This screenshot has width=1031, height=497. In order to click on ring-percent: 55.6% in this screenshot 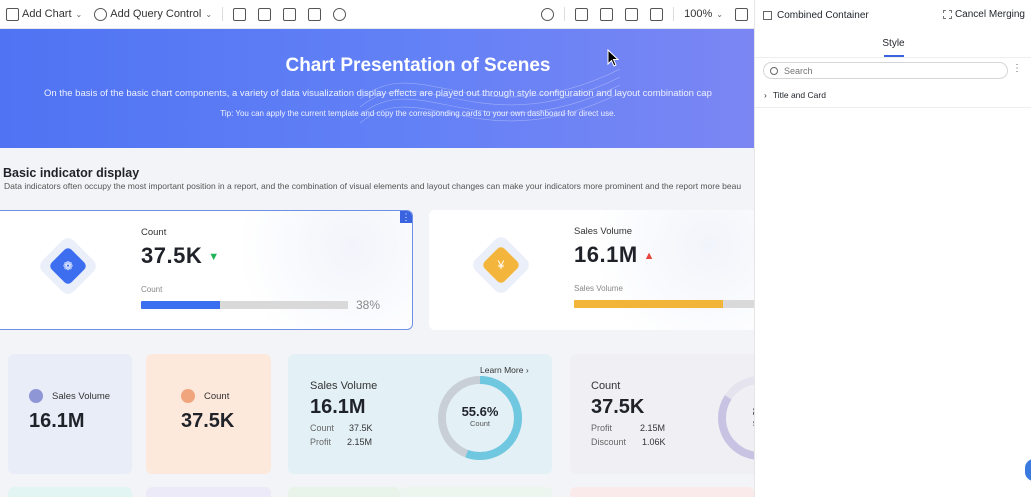, I will do `click(480, 411)`.